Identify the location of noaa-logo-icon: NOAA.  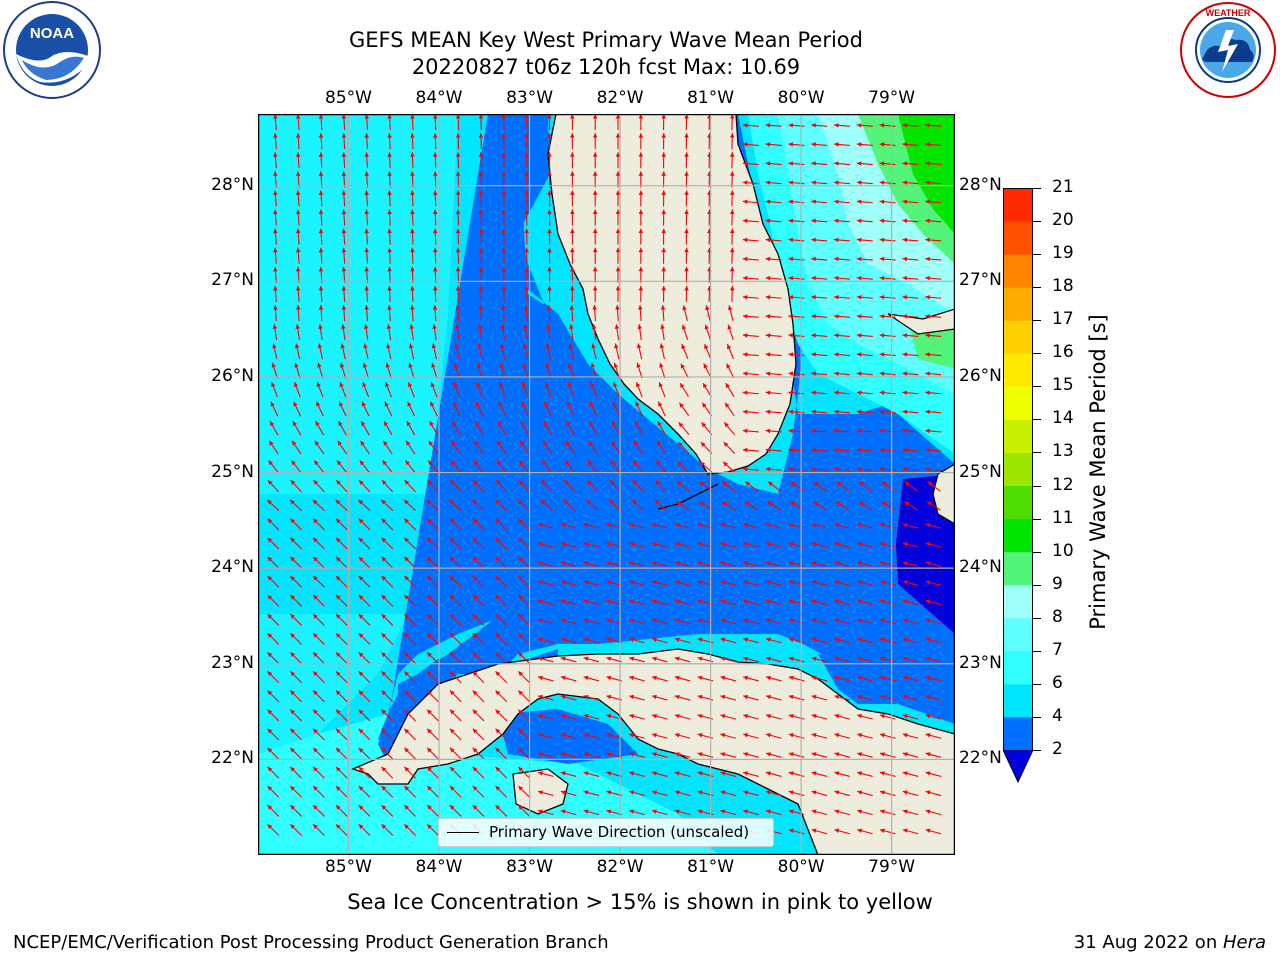
(52, 50).